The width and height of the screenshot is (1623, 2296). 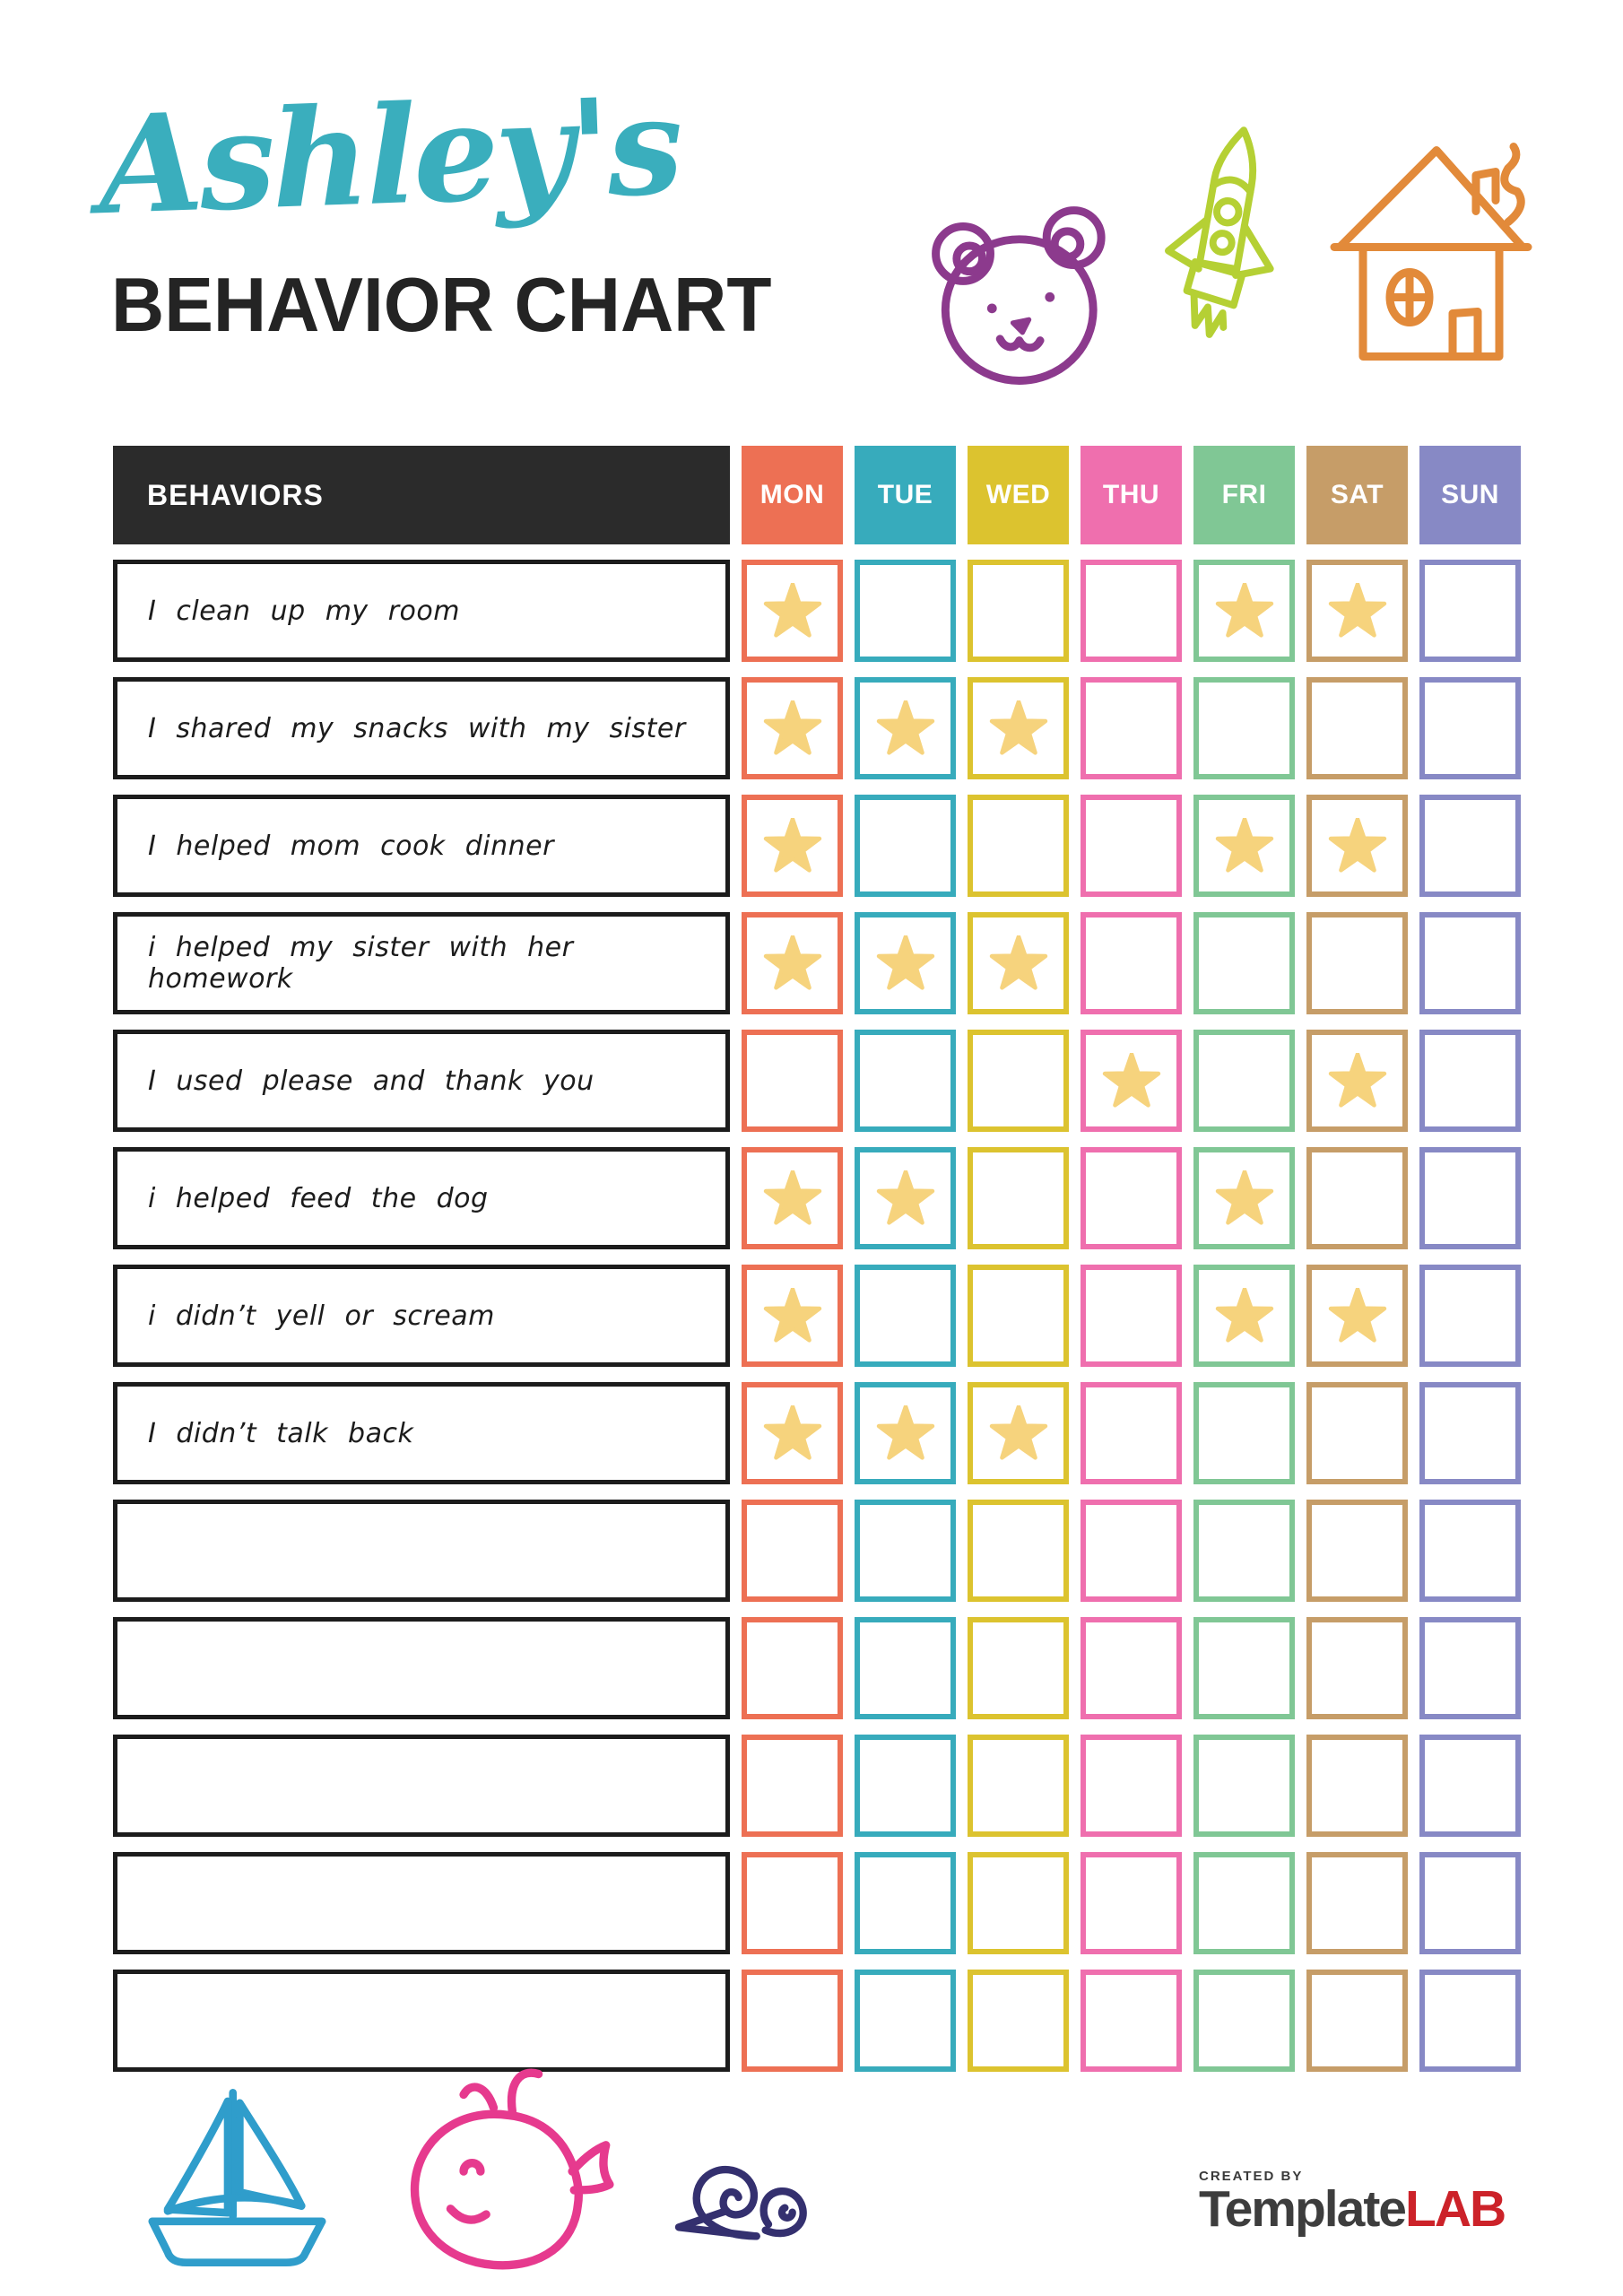 What do you see at coordinates (1357, 1316) in the screenshot?
I see `star-cell-r7-sat` at bounding box center [1357, 1316].